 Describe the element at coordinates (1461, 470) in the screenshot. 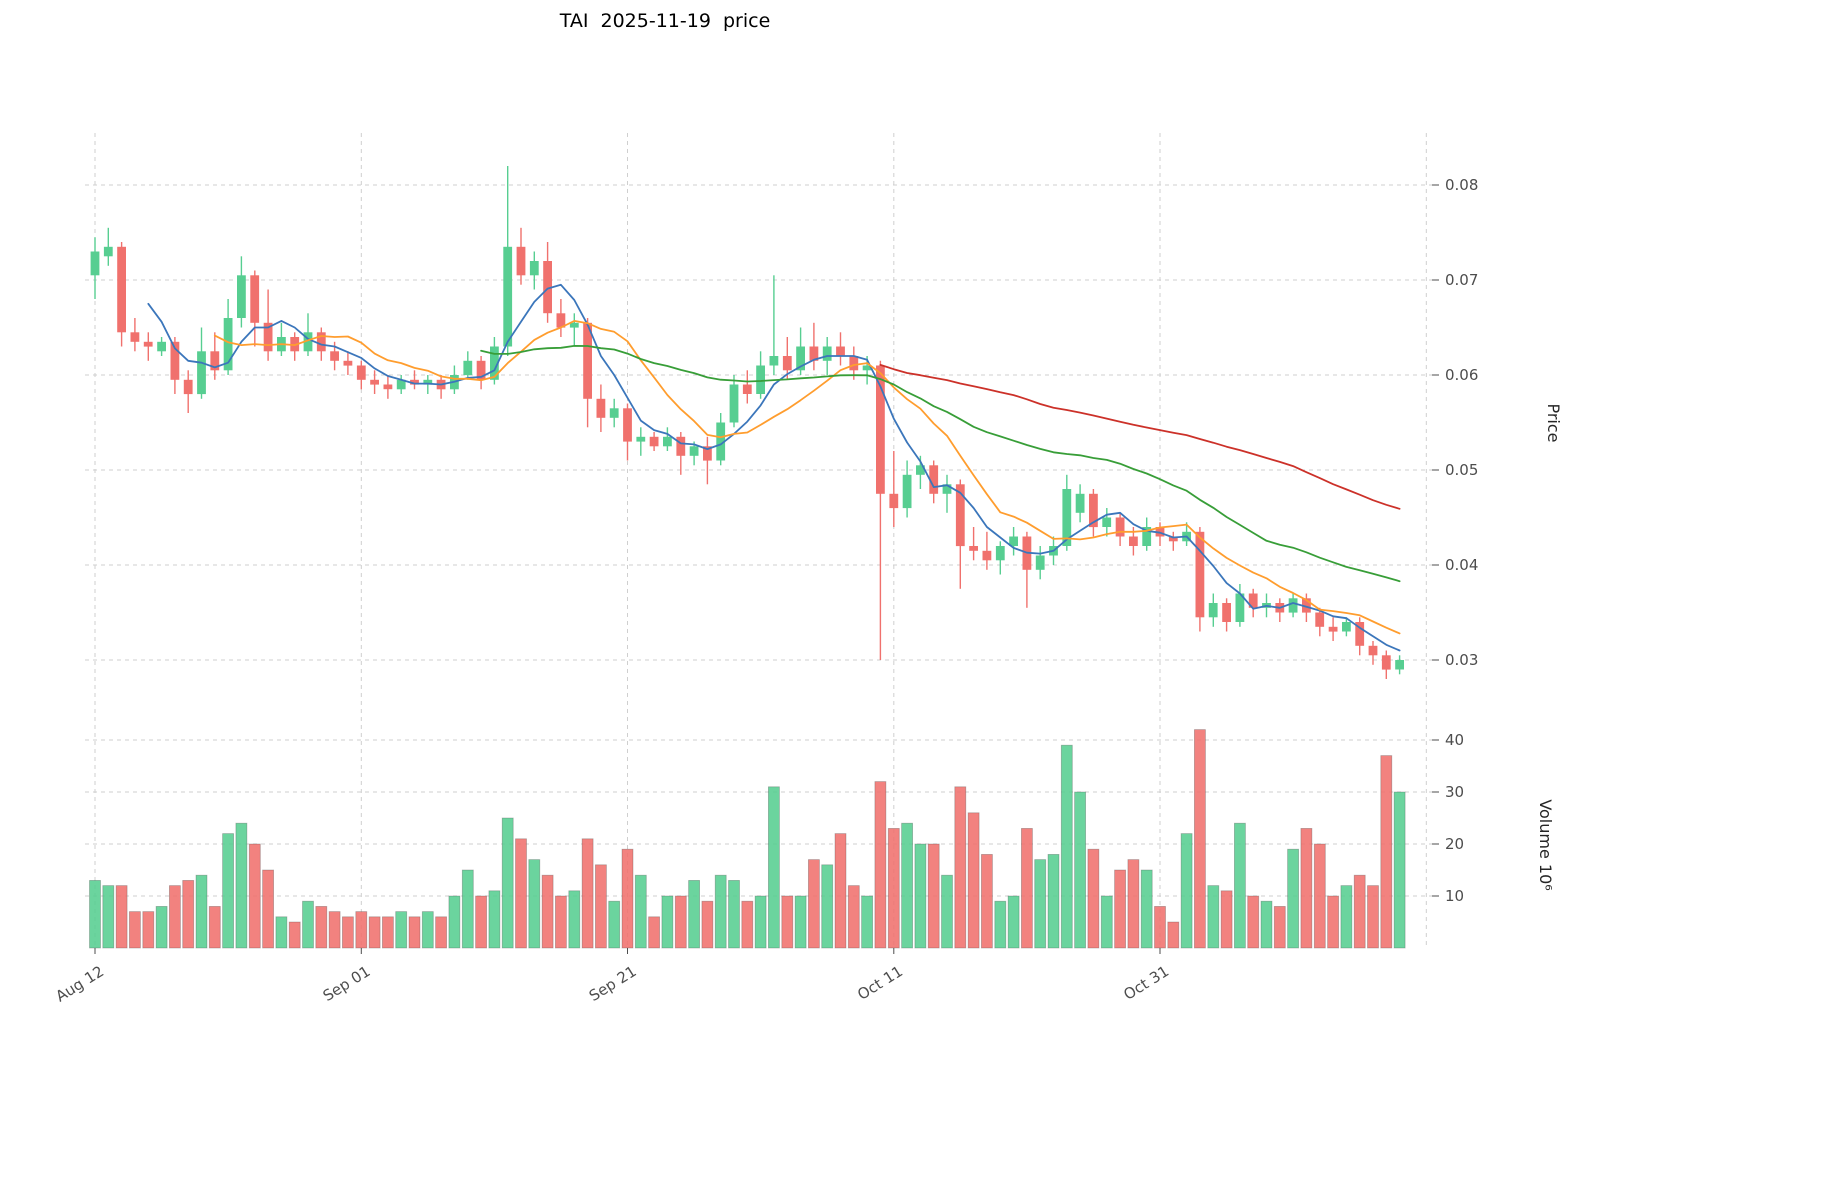

I see `price-tick-label: 0.05` at that location.